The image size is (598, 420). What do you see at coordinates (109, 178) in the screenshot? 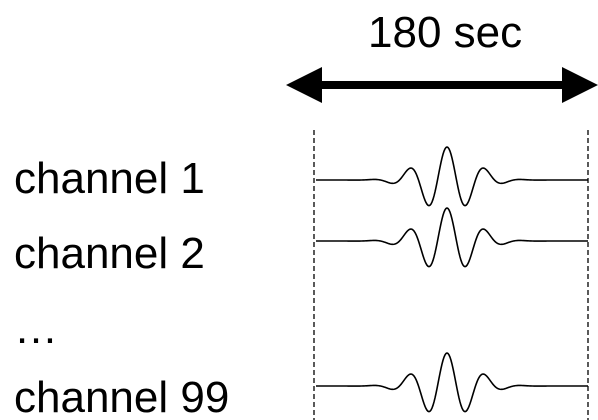
I see `channel-label-1: channel 1` at bounding box center [109, 178].